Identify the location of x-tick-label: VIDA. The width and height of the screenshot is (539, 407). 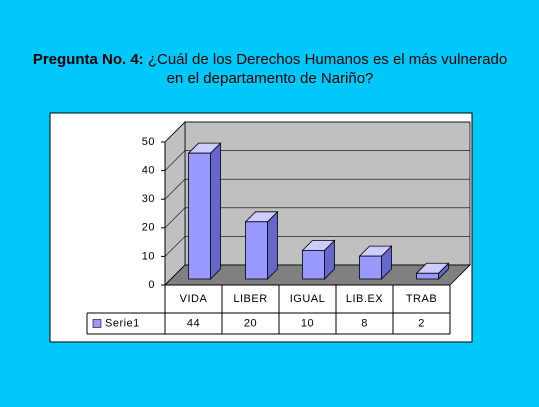
(194, 299).